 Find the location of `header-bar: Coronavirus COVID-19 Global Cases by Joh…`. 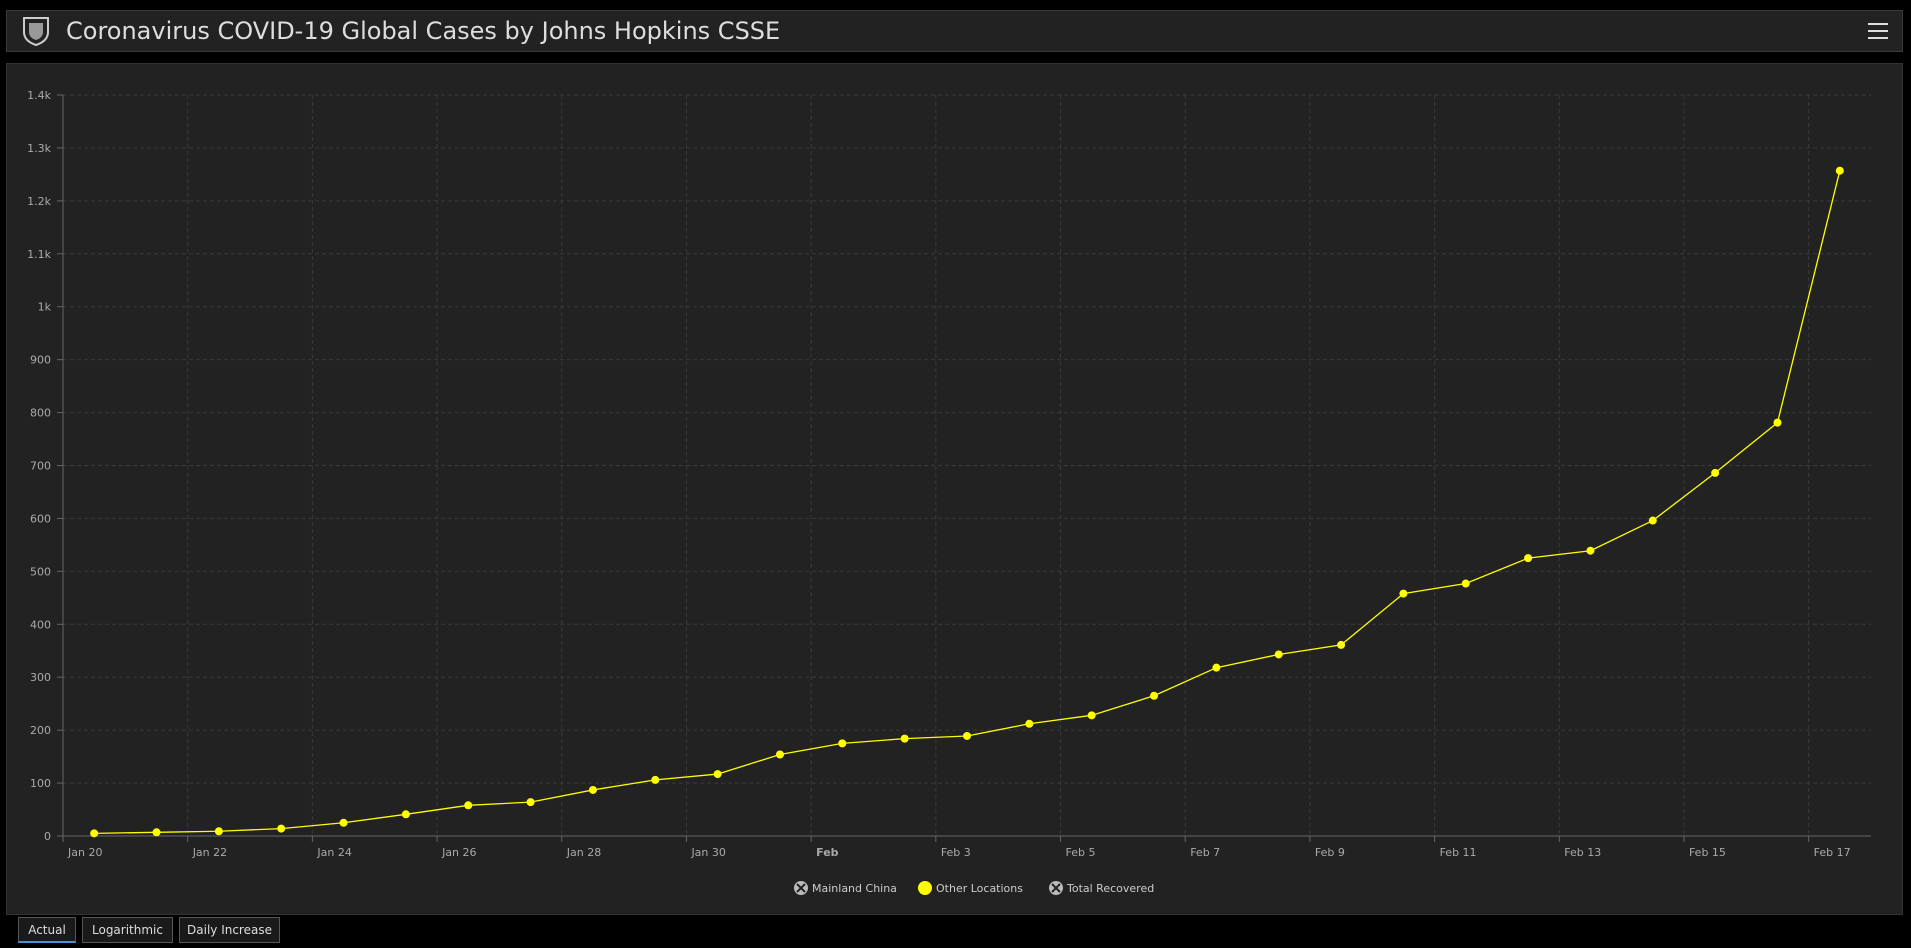

header-bar: Coronavirus COVID-19 Global Cases by Joh… is located at coordinates (954, 31).